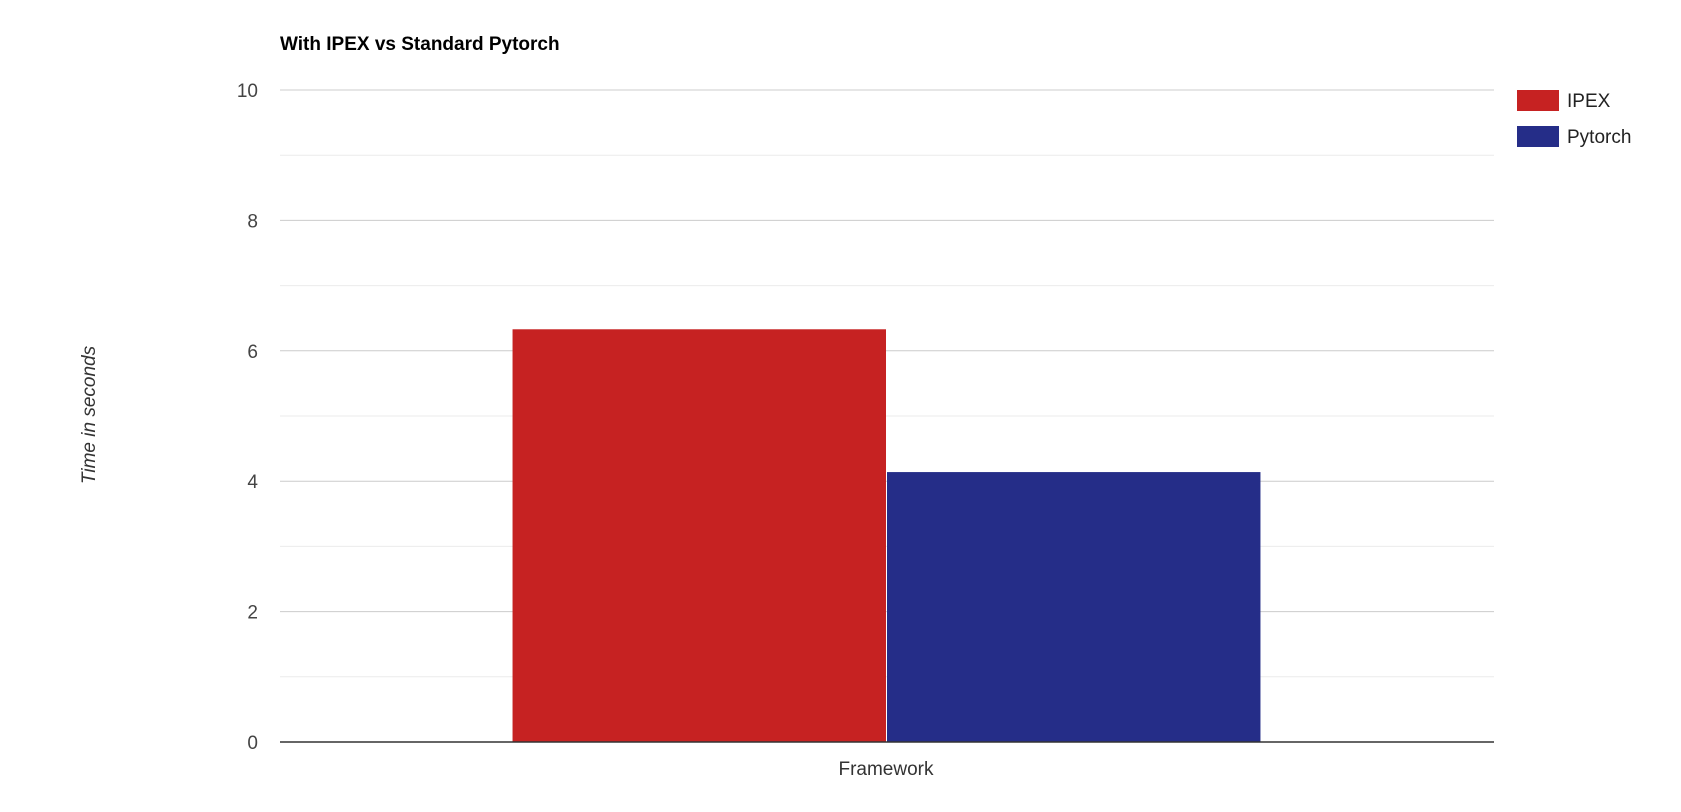 This screenshot has width=1681, height=812. What do you see at coordinates (1589, 101) in the screenshot?
I see `legend-label-ipex: IPEX` at bounding box center [1589, 101].